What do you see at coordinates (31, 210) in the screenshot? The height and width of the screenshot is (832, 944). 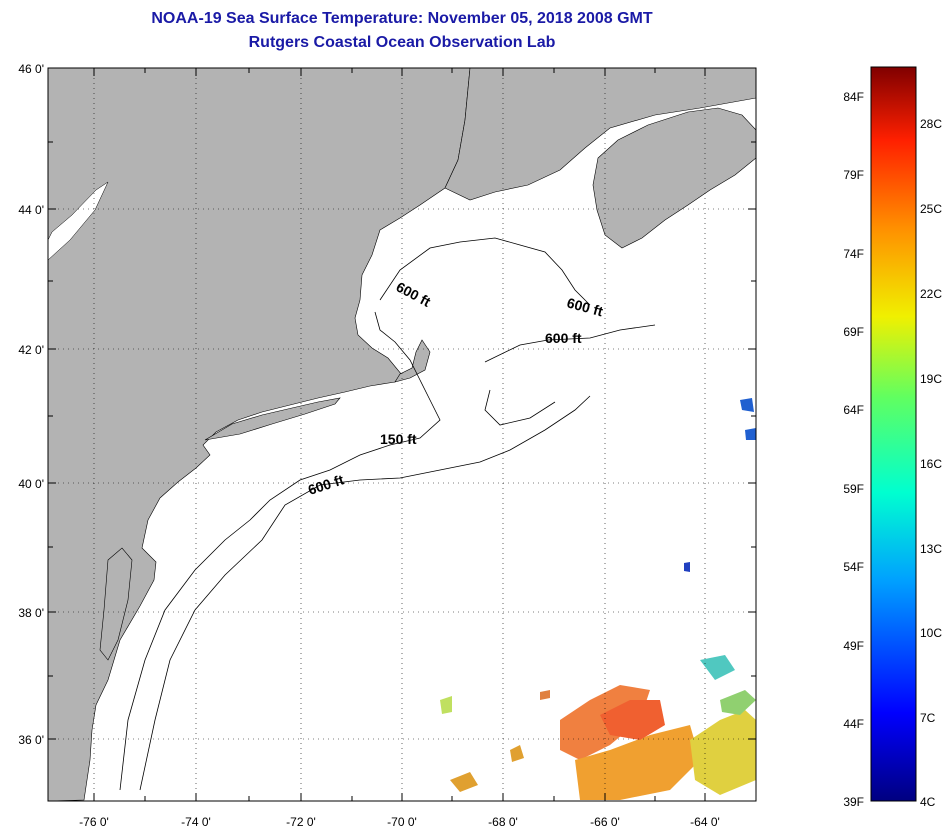 I see `lat-label: 44 0'` at bounding box center [31, 210].